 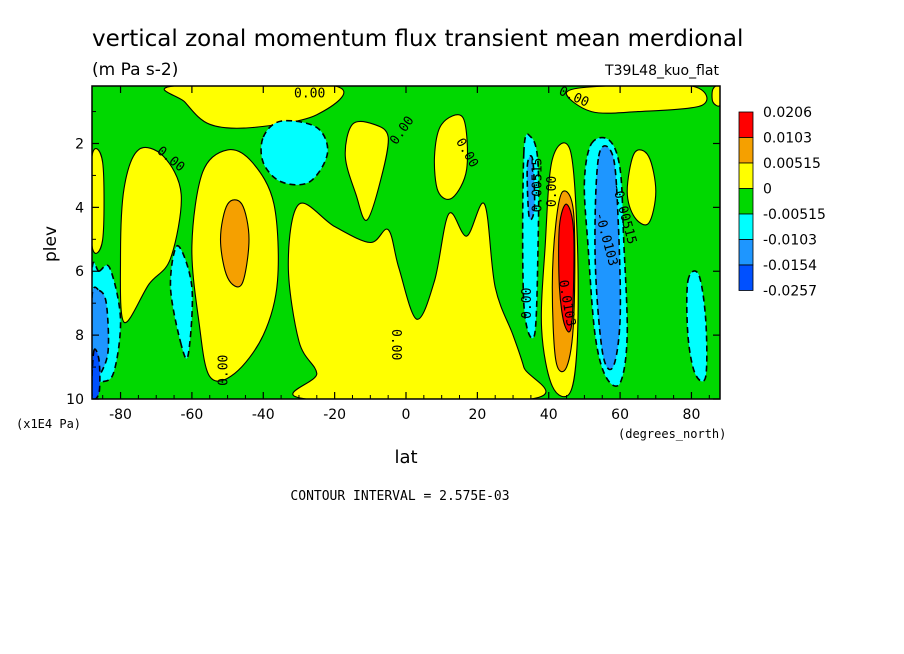 What do you see at coordinates (51, 244) in the screenshot?
I see `y-axis-label: plev` at bounding box center [51, 244].